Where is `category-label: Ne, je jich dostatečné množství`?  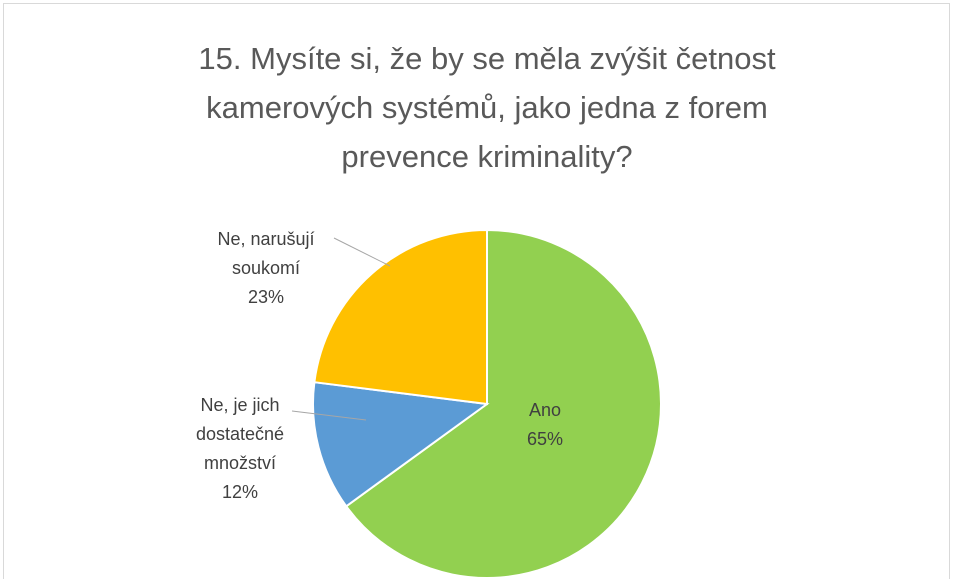
category-label: Ne, je jich dostatečné množství is located at coordinates (240, 434).